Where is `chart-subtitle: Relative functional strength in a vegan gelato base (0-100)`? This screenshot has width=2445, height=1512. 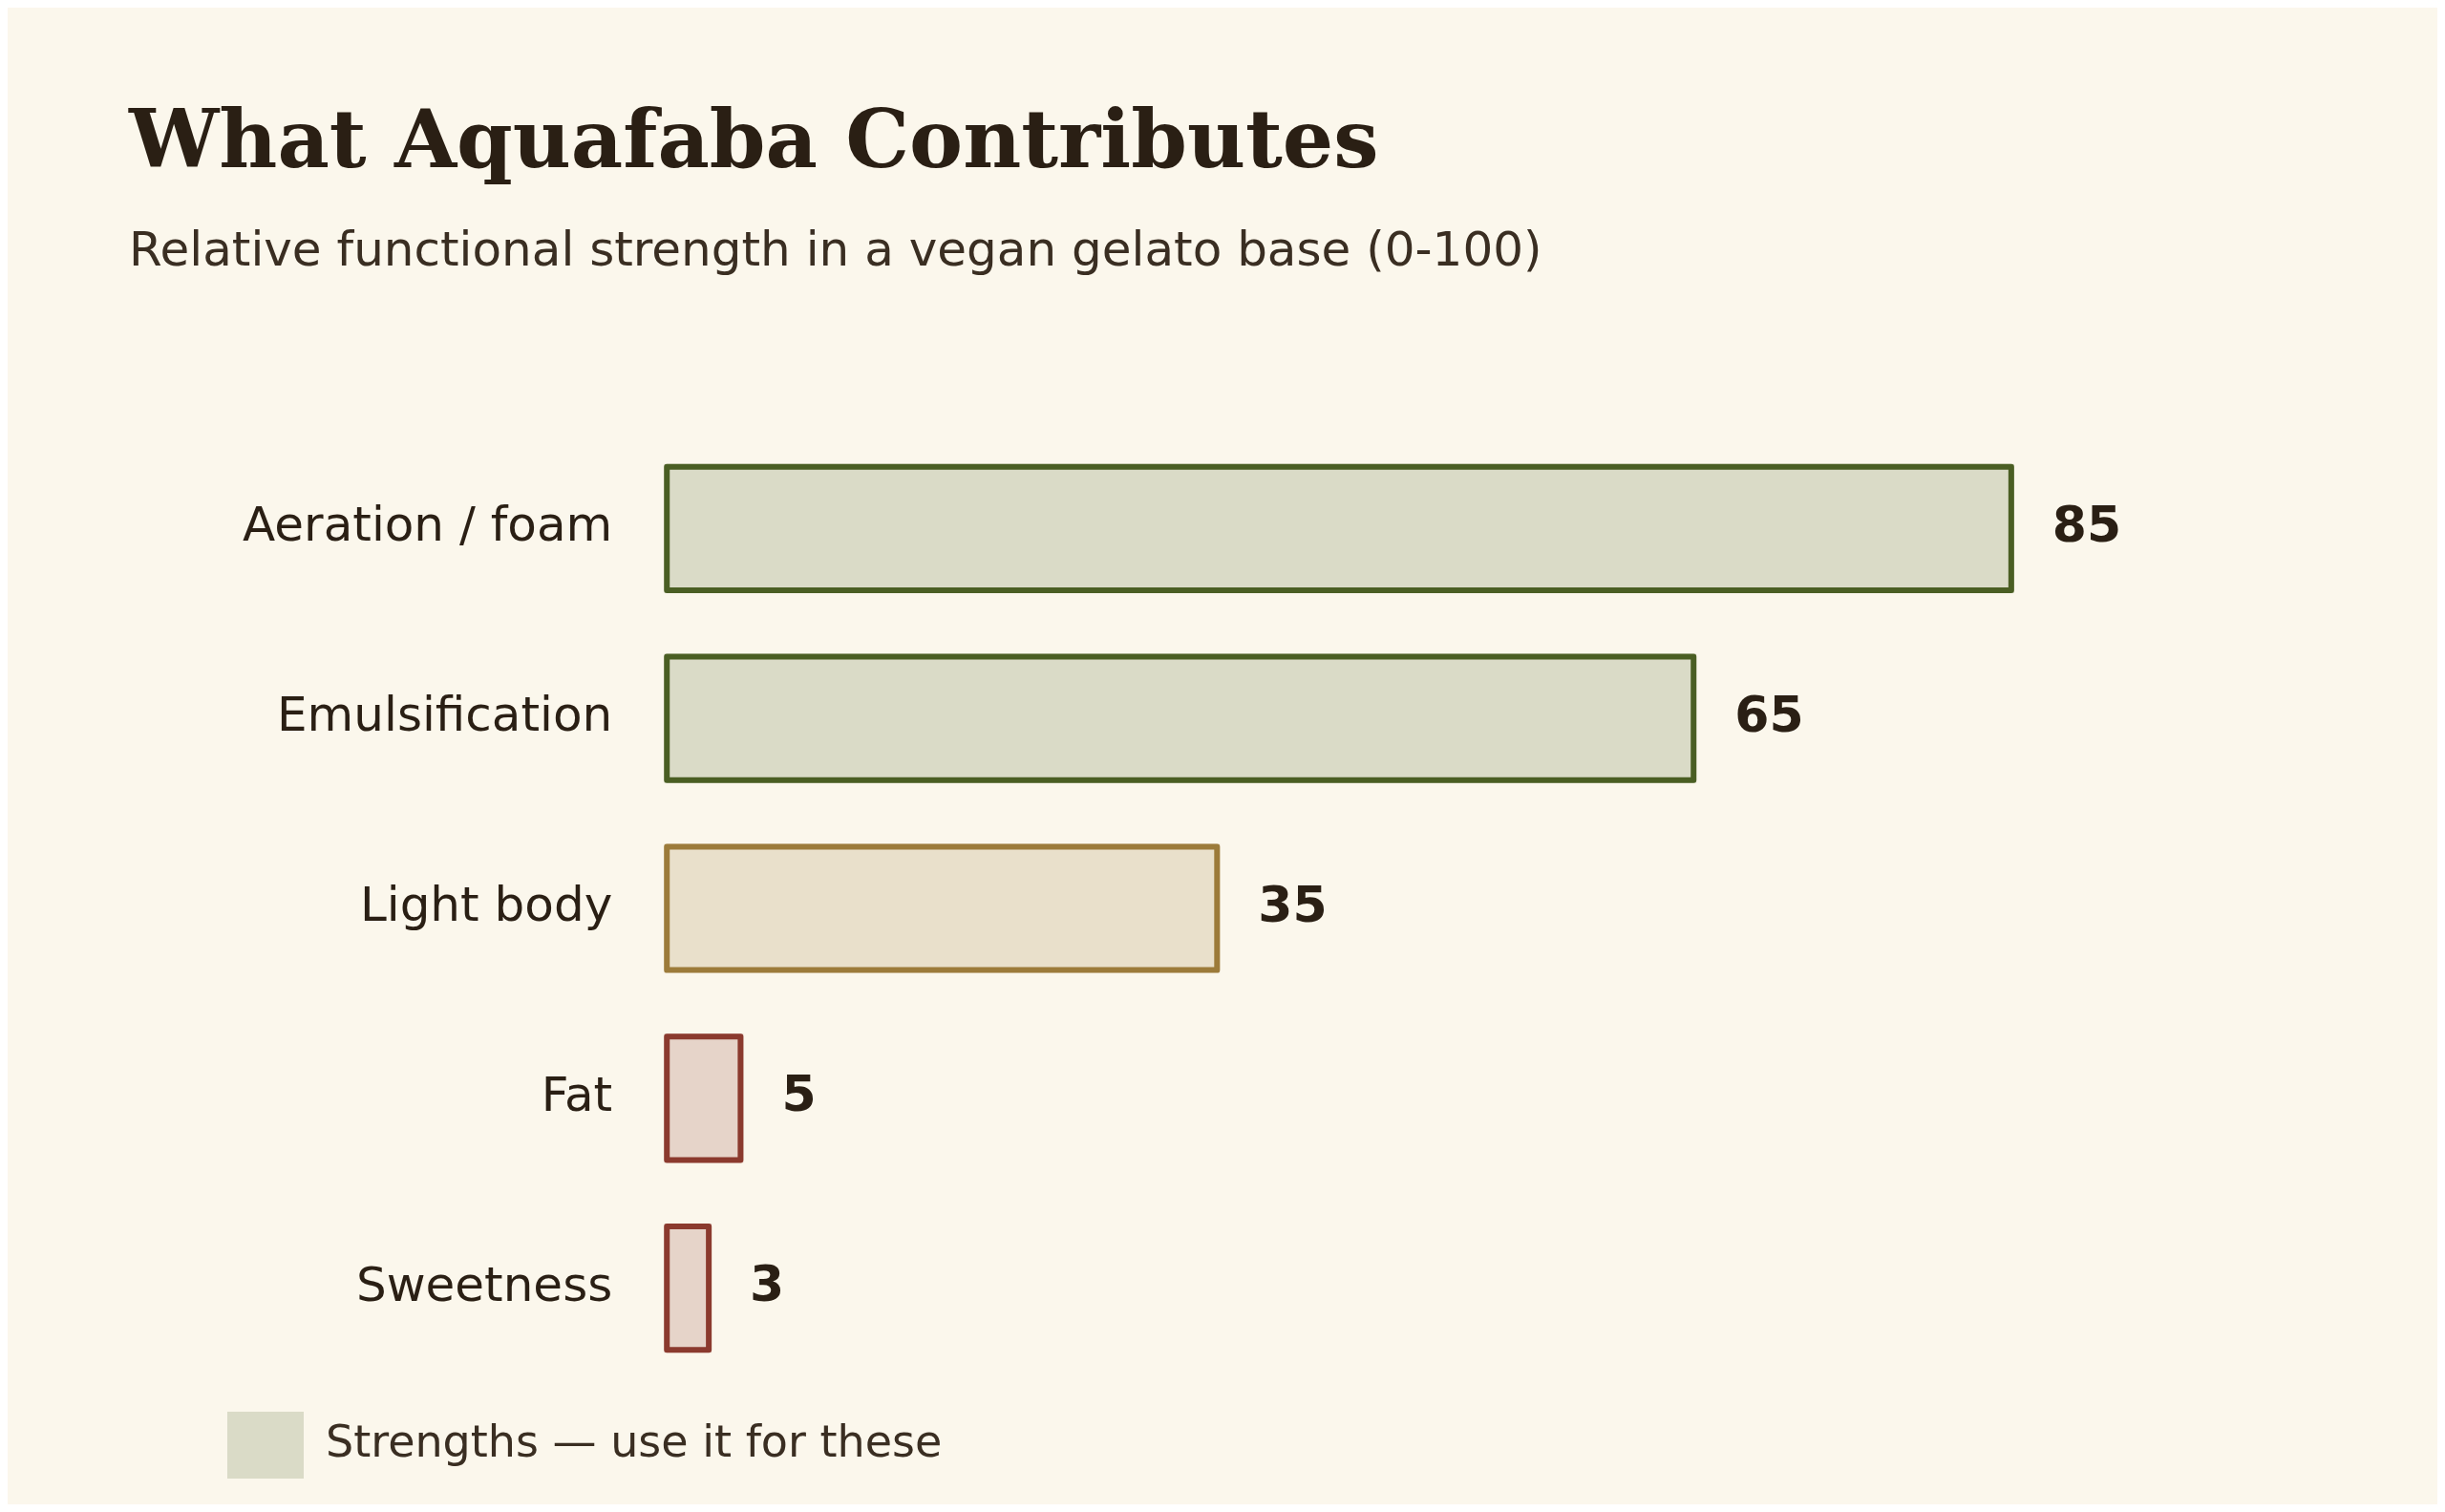 chart-subtitle: Relative functional strength in a vegan gelato base (0-100) is located at coordinates (836, 249).